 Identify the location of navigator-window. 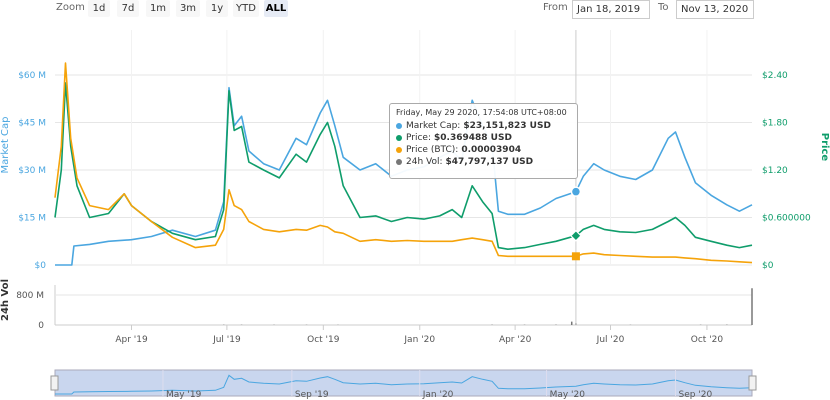
(403, 383).